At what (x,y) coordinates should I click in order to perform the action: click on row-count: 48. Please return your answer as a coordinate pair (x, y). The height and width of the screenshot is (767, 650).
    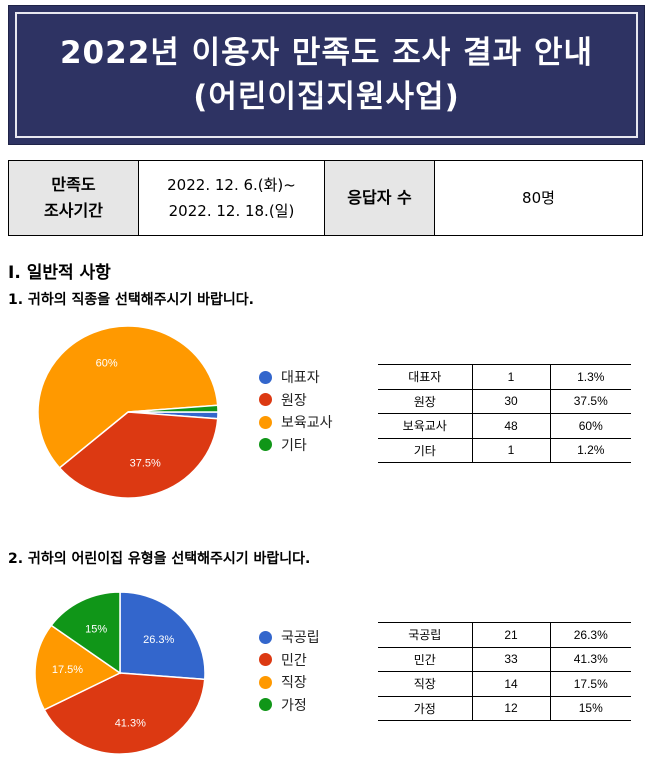
    Looking at the image, I should click on (510, 426).